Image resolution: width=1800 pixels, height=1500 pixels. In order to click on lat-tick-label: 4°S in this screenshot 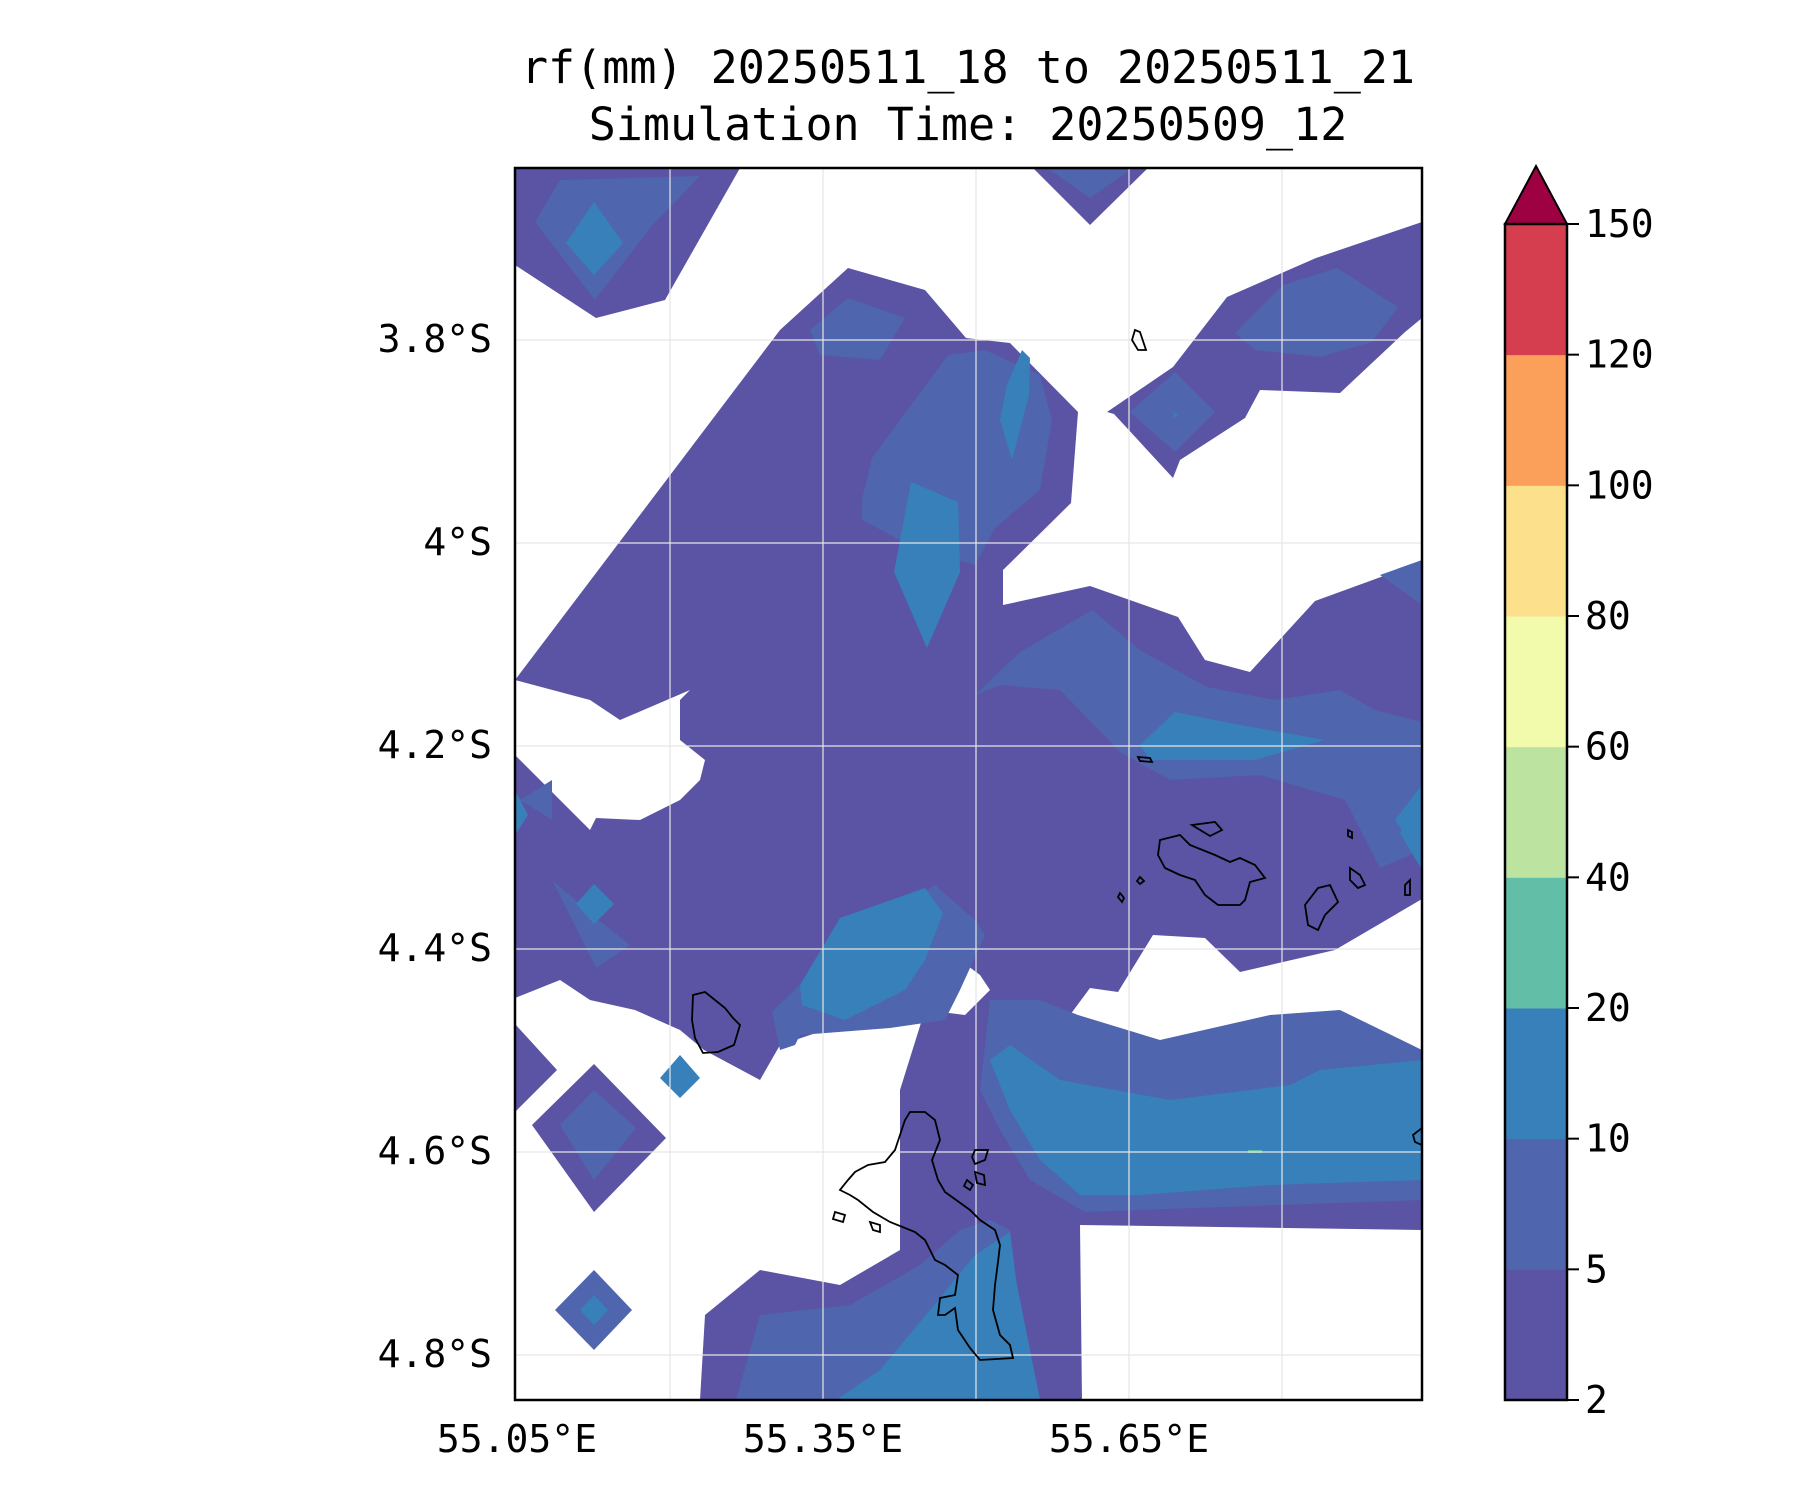, I will do `click(457, 542)`.